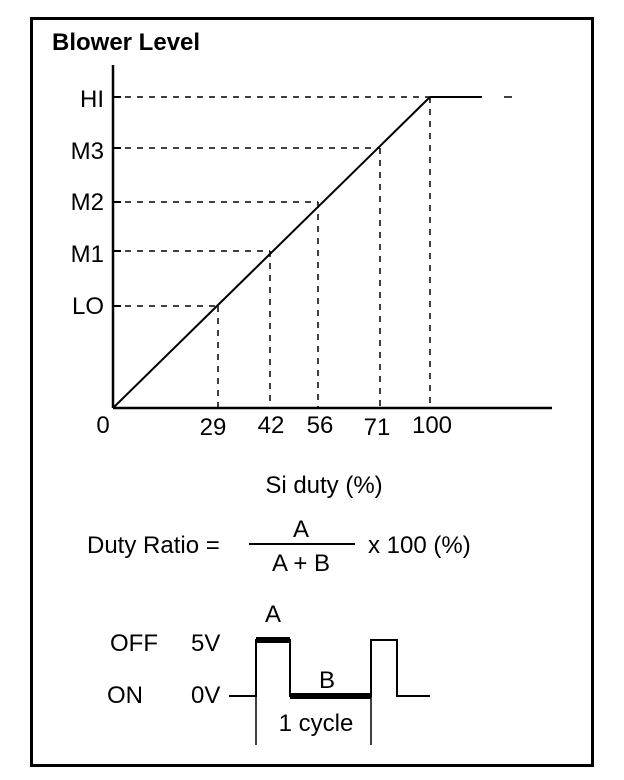 The height and width of the screenshot is (780, 624). I want to click on formula-denominator: A + B, so click(301, 563).